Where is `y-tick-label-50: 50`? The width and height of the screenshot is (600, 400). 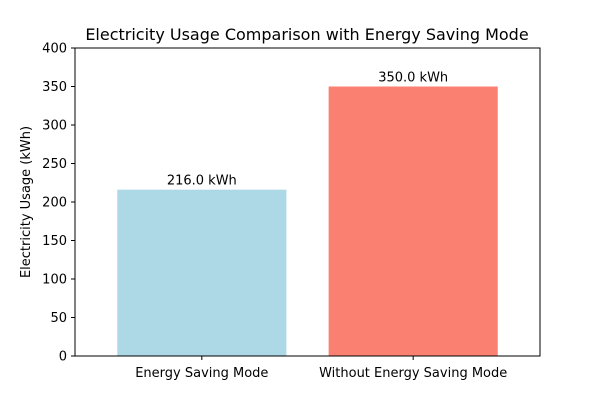 y-tick-label-50: 50 is located at coordinates (58, 318).